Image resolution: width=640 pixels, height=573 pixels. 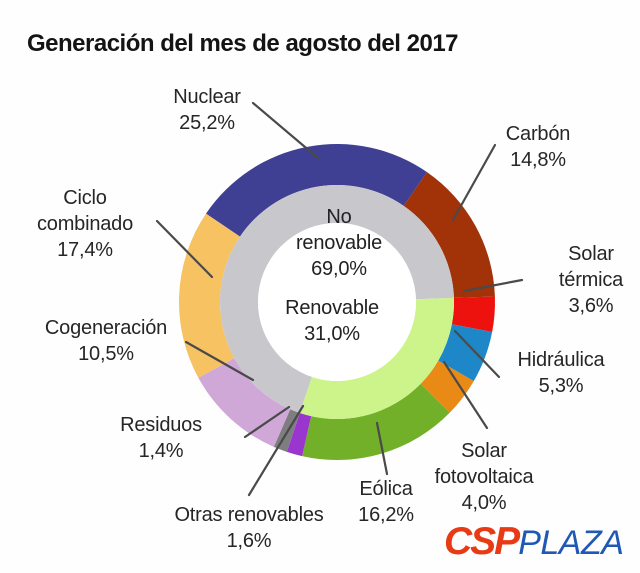 I want to click on donut-hole, so click(x=337, y=302).